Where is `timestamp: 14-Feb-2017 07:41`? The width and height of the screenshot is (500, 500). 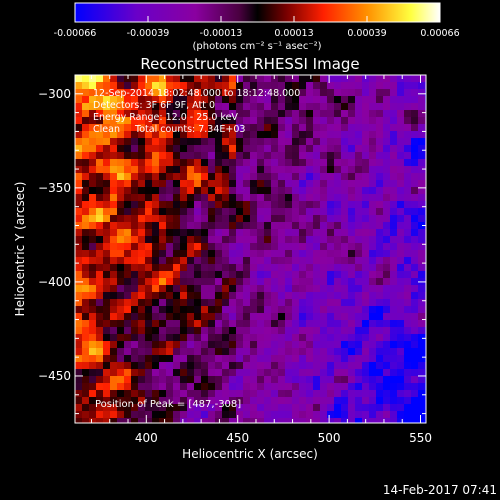 timestamp: 14-Feb-2017 07:41 is located at coordinates (440, 490).